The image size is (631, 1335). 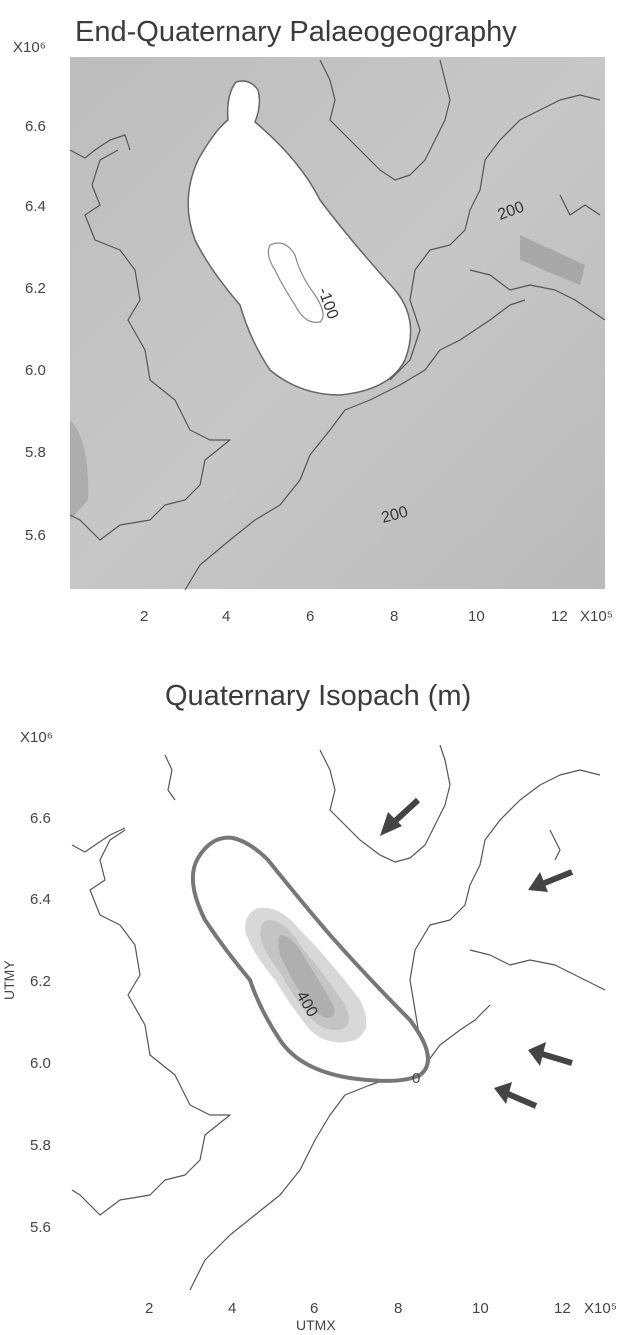 I want to click on contour-label: 0, so click(x=416, y=1078).